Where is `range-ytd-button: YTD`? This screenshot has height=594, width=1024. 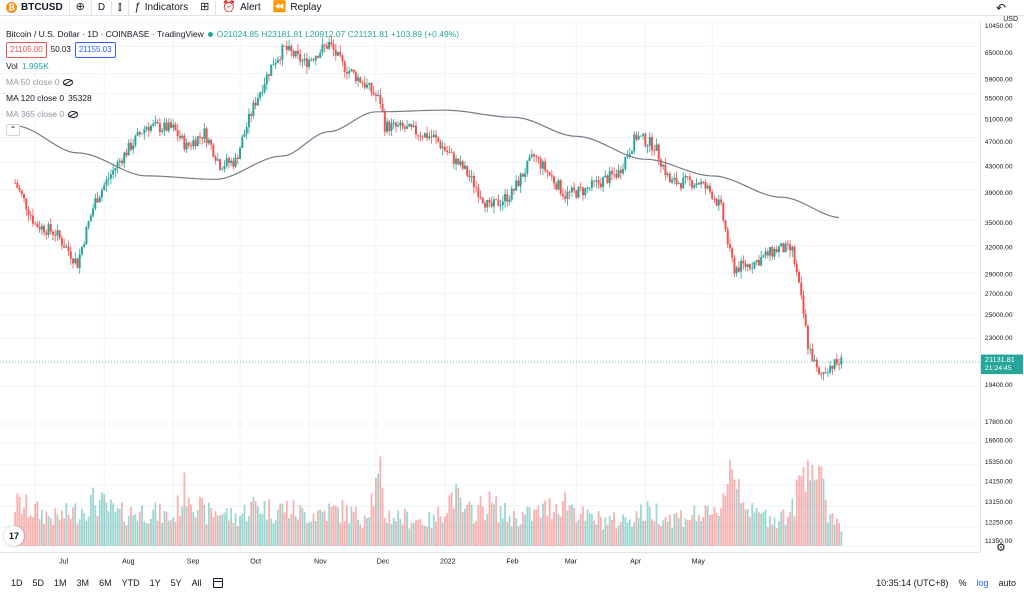
range-ytd-button: YTD is located at coordinates (130, 583).